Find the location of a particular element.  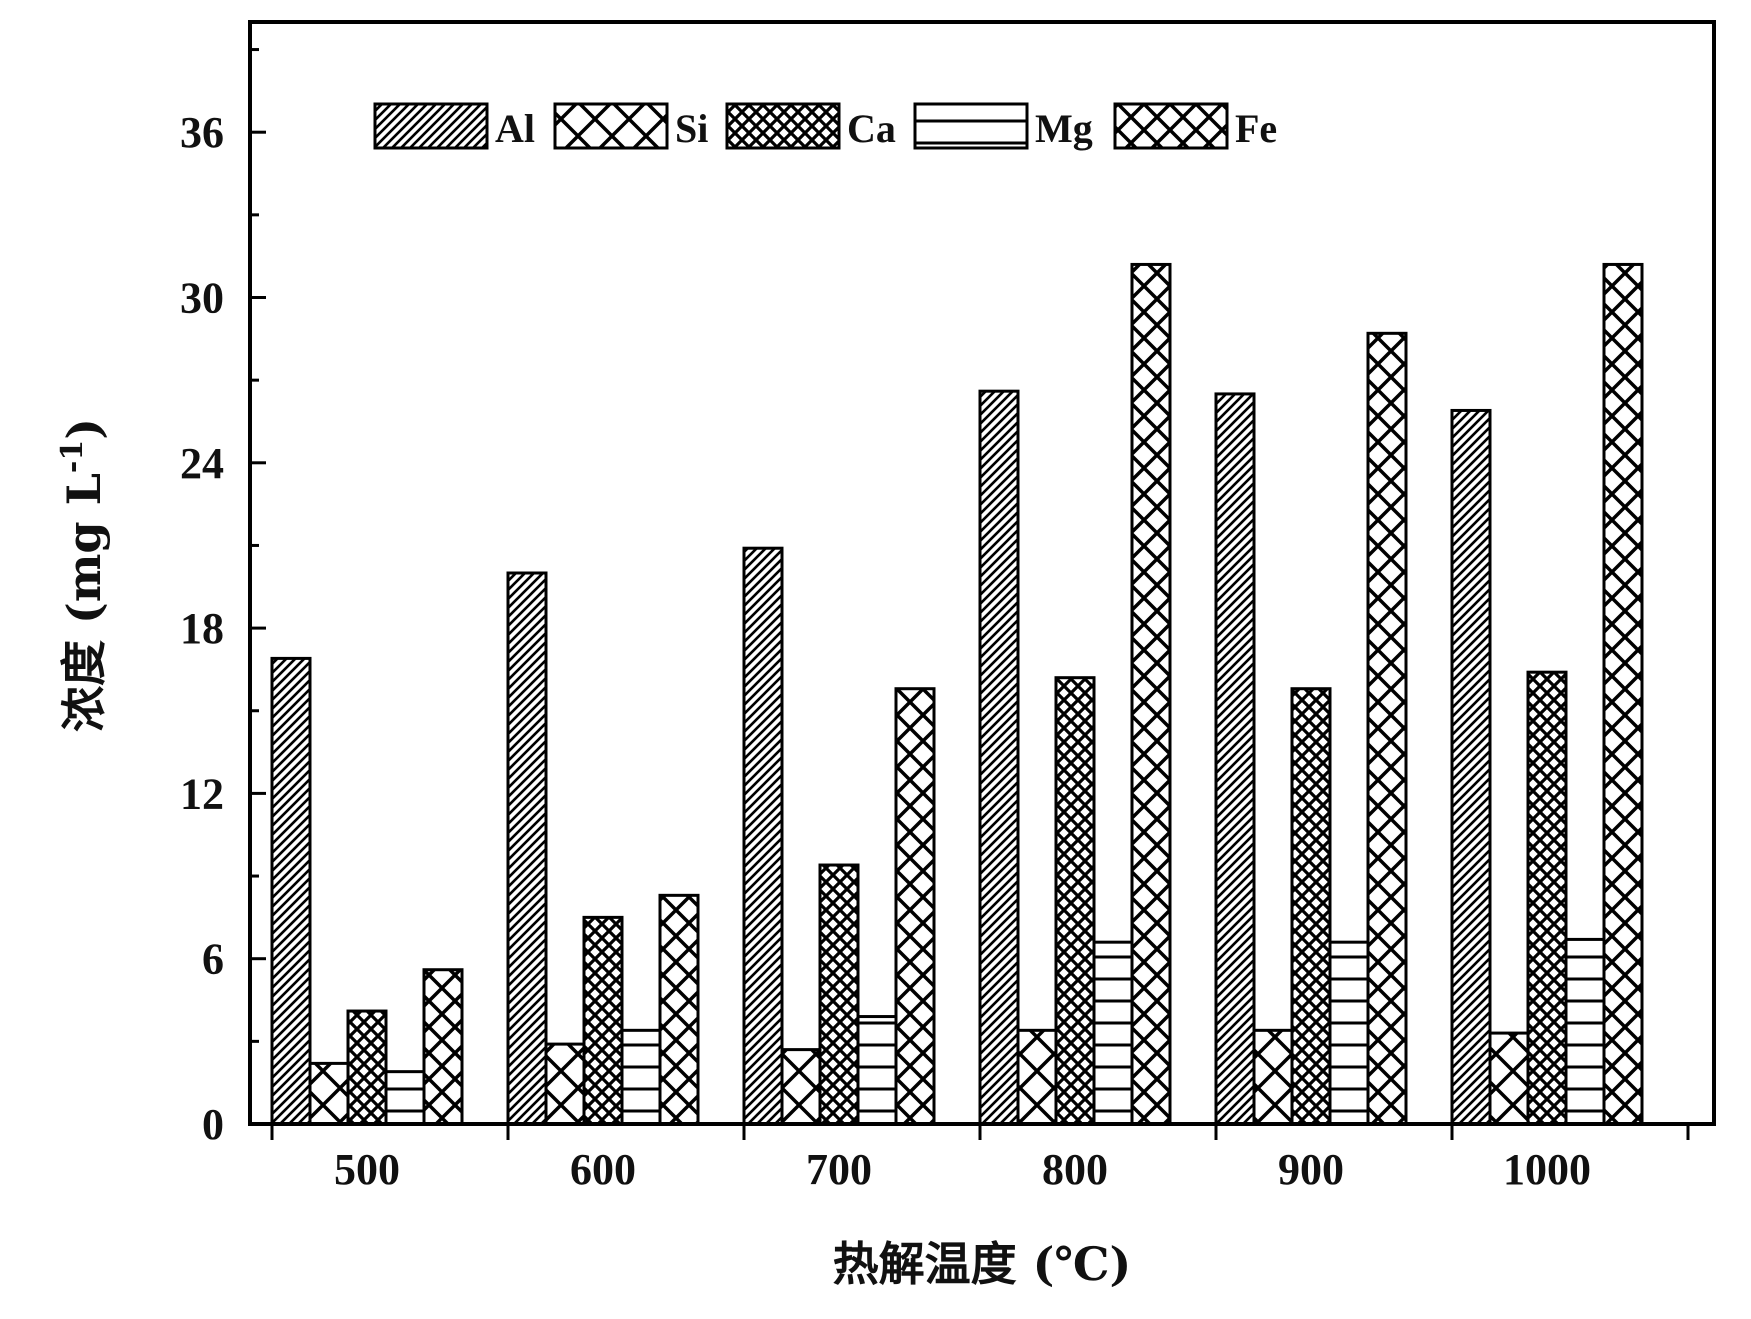

x-axis-ticks: 500 600 700 800 900 1000 is located at coordinates (980, 1159).